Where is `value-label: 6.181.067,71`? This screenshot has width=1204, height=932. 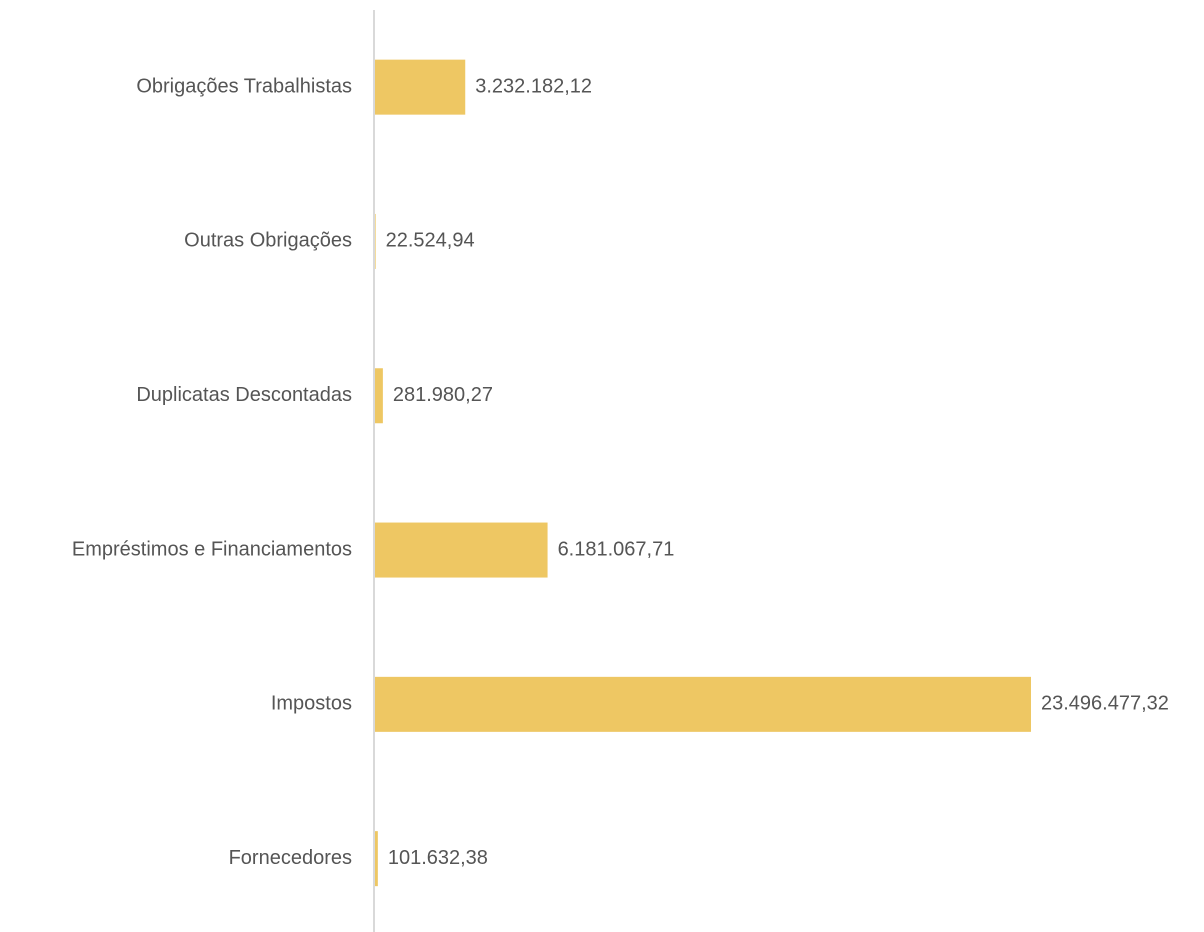 value-label: 6.181.067,71 is located at coordinates (616, 549).